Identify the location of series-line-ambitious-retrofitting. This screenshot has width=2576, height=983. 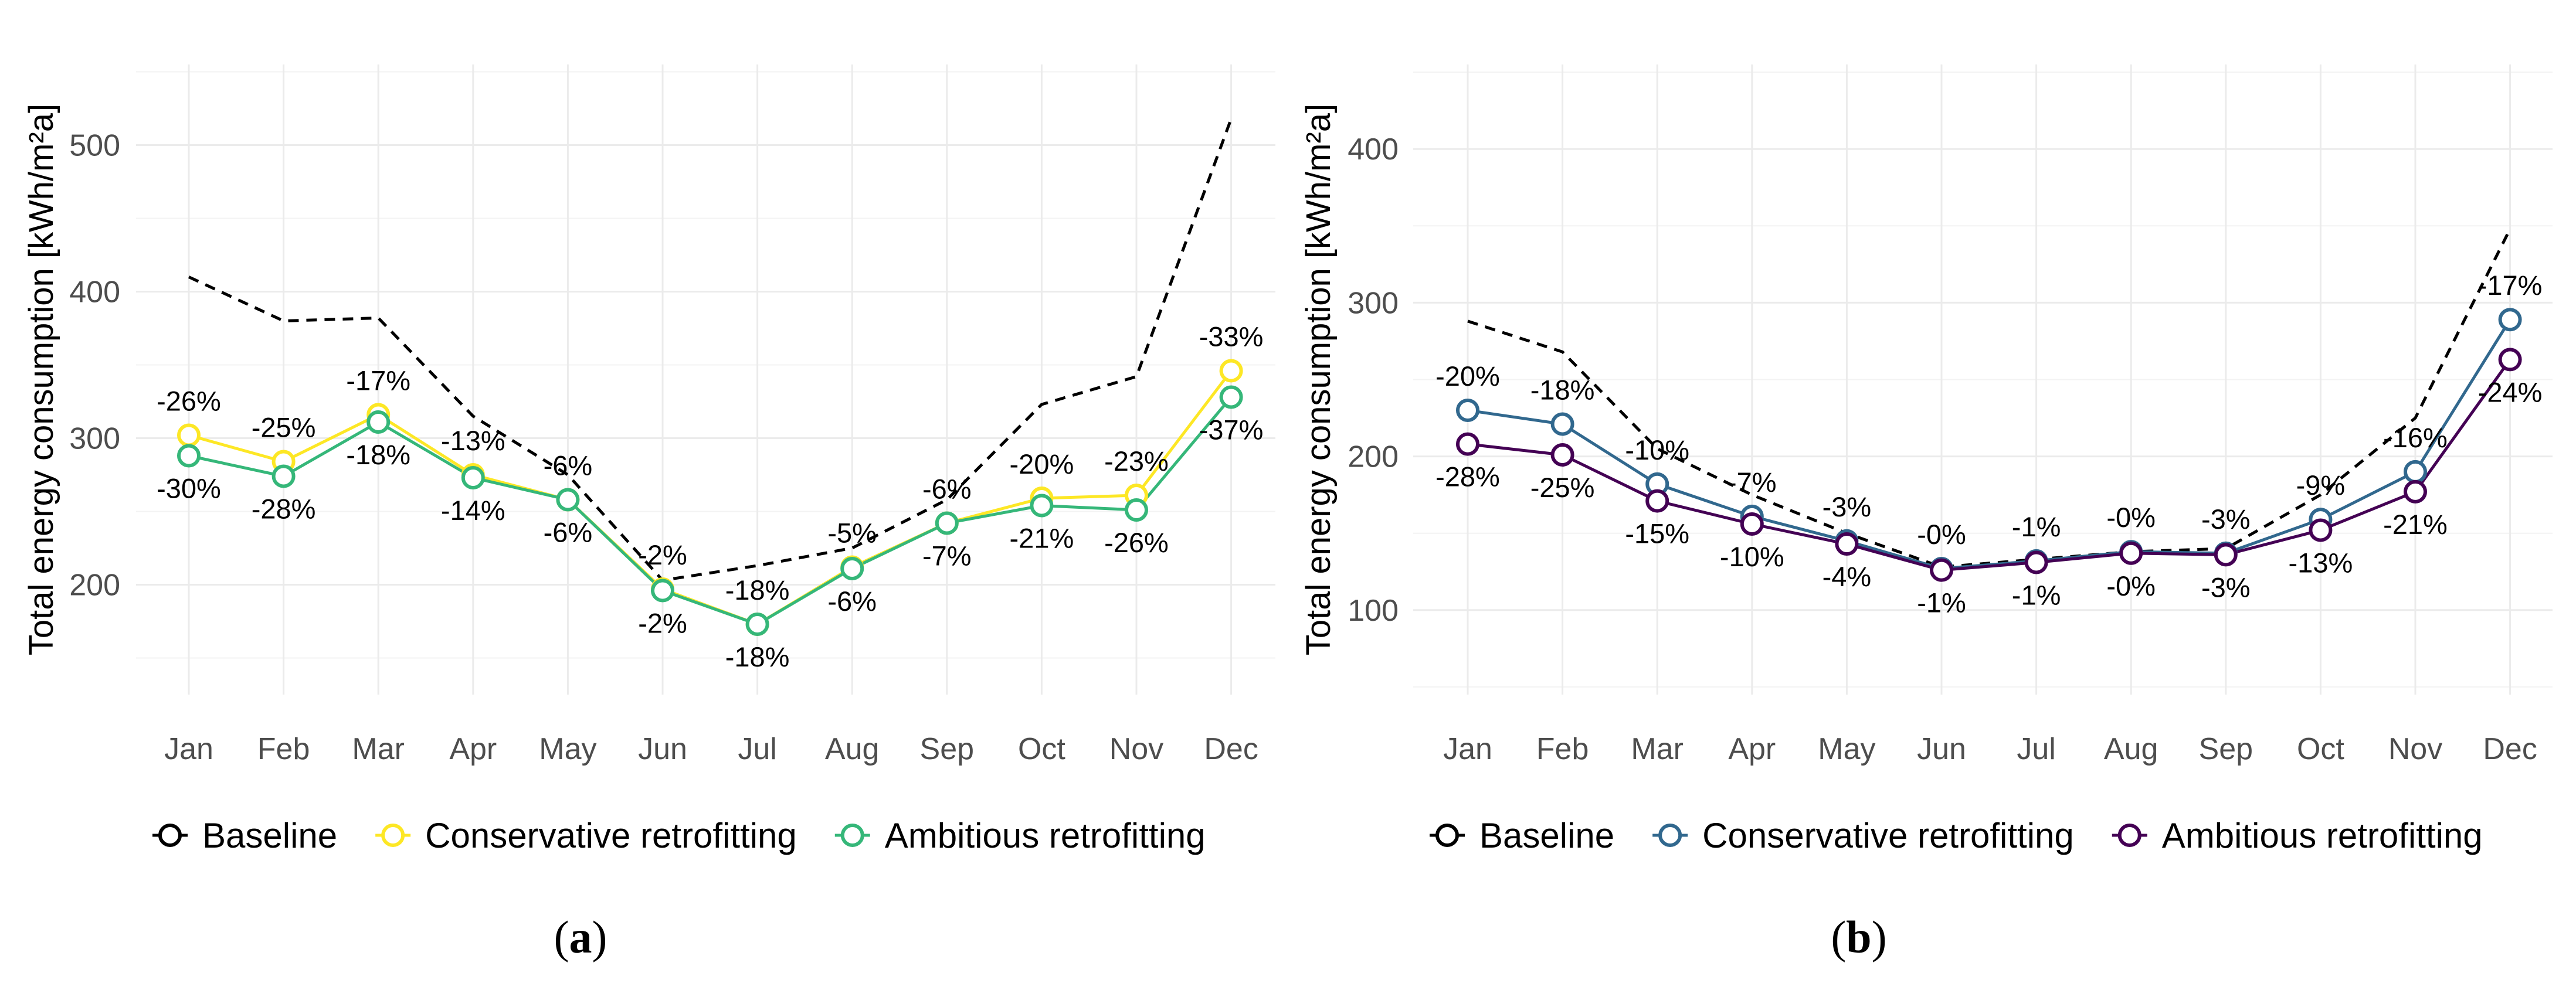
(1989, 465).